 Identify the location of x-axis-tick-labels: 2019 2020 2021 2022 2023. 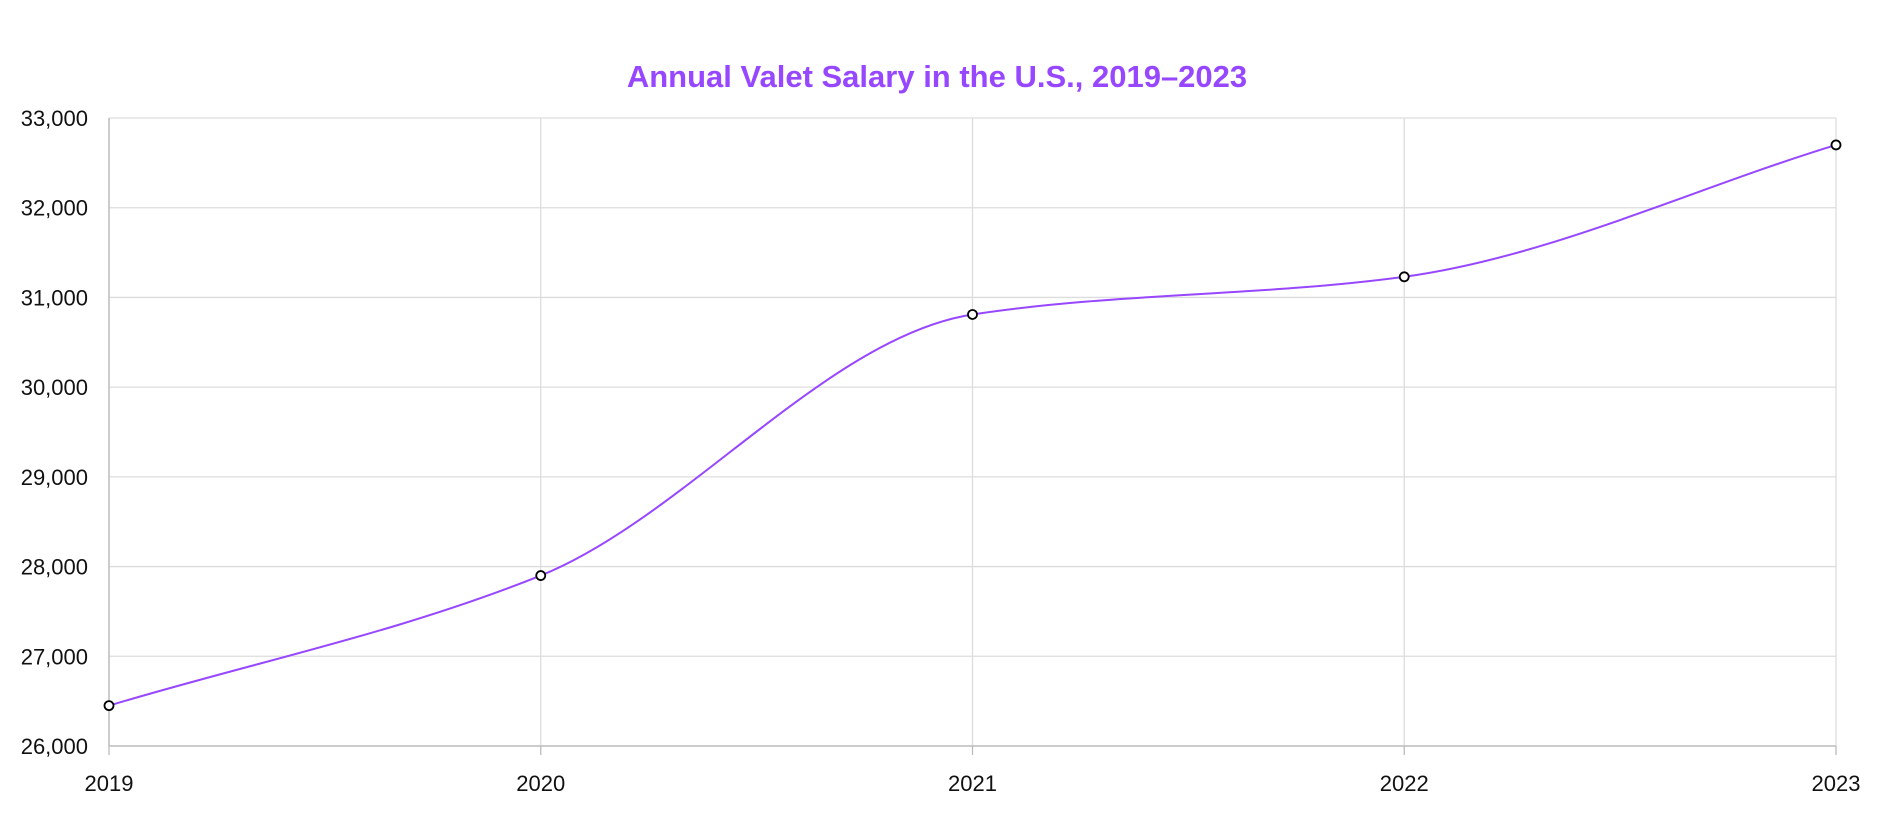
(973, 783).